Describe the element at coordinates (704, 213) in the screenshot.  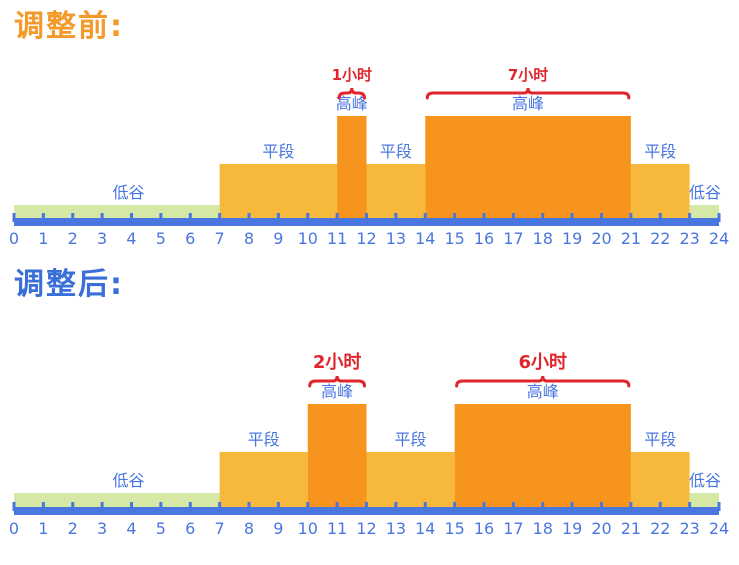
I see `segment-valley-bar` at that location.